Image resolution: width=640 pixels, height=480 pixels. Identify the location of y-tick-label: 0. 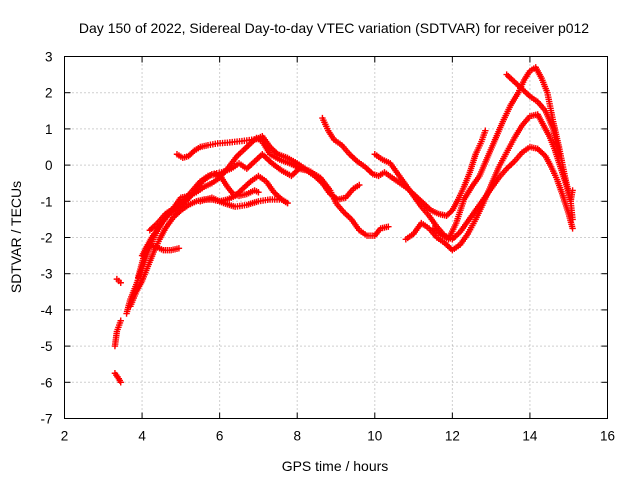
(49, 165).